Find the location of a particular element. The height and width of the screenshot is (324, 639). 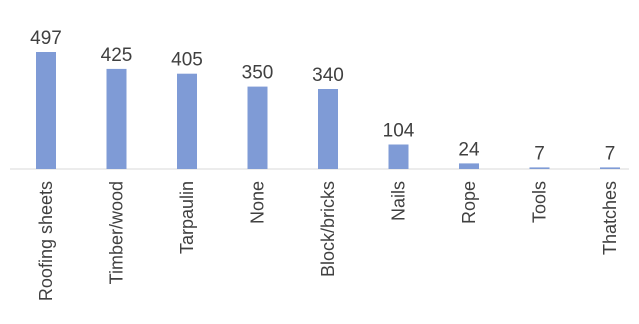

data-label: 24 is located at coordinates (469, 149).